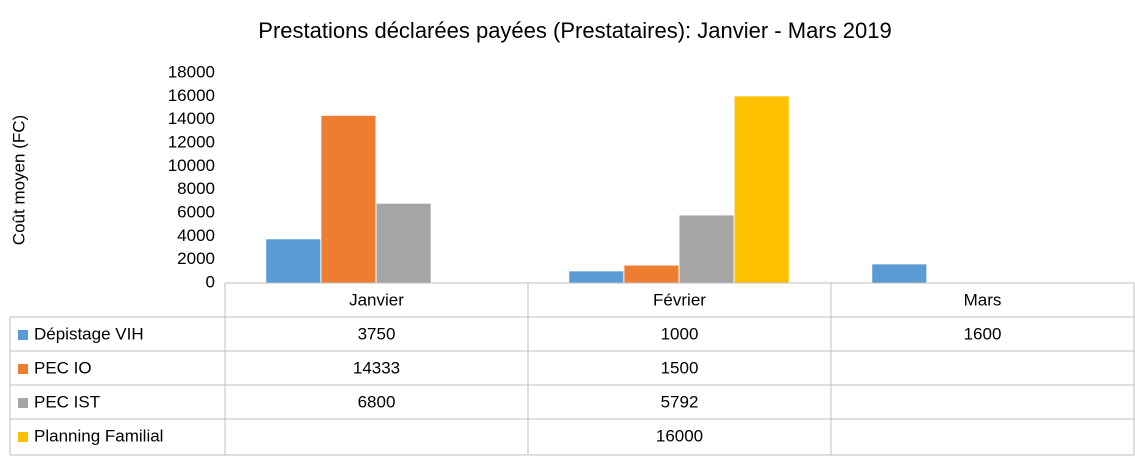  I want to click on y-tick-label: 16000, so click(191, 95).